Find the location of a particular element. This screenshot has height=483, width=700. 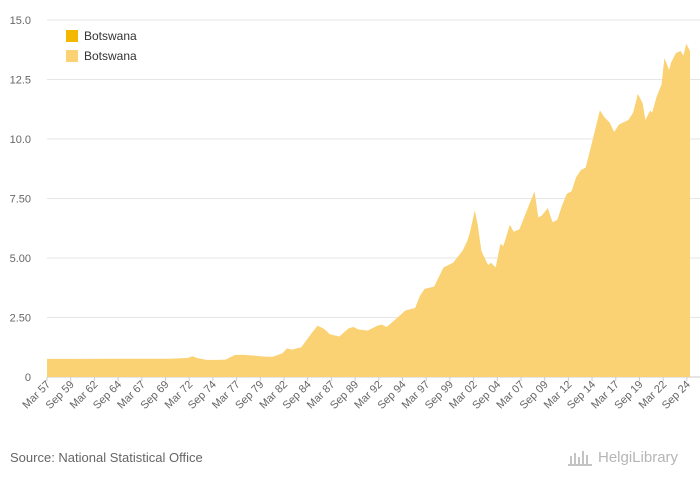

source-note: Source: National Statistical Office is located at coordinates (106, 457).